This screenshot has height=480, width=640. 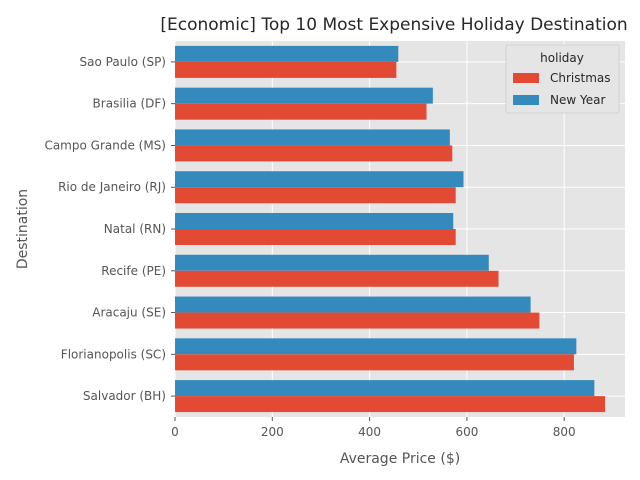 What do you see at coordinates (526, 100) in the screenshot?
I see `legend-swatch-new-year` at bounding box center [526, 100].